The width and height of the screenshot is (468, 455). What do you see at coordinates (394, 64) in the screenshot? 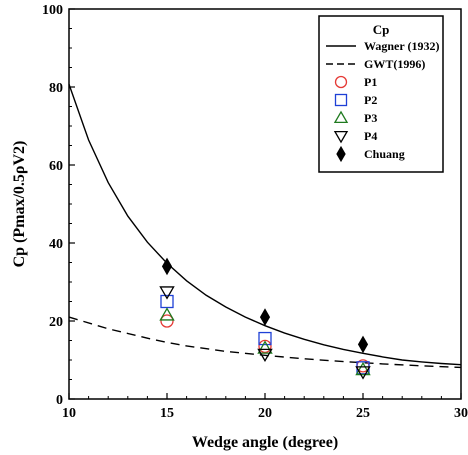
I see `legend-gwt-label: GWT(1996)` at bounding box center [394, 64].